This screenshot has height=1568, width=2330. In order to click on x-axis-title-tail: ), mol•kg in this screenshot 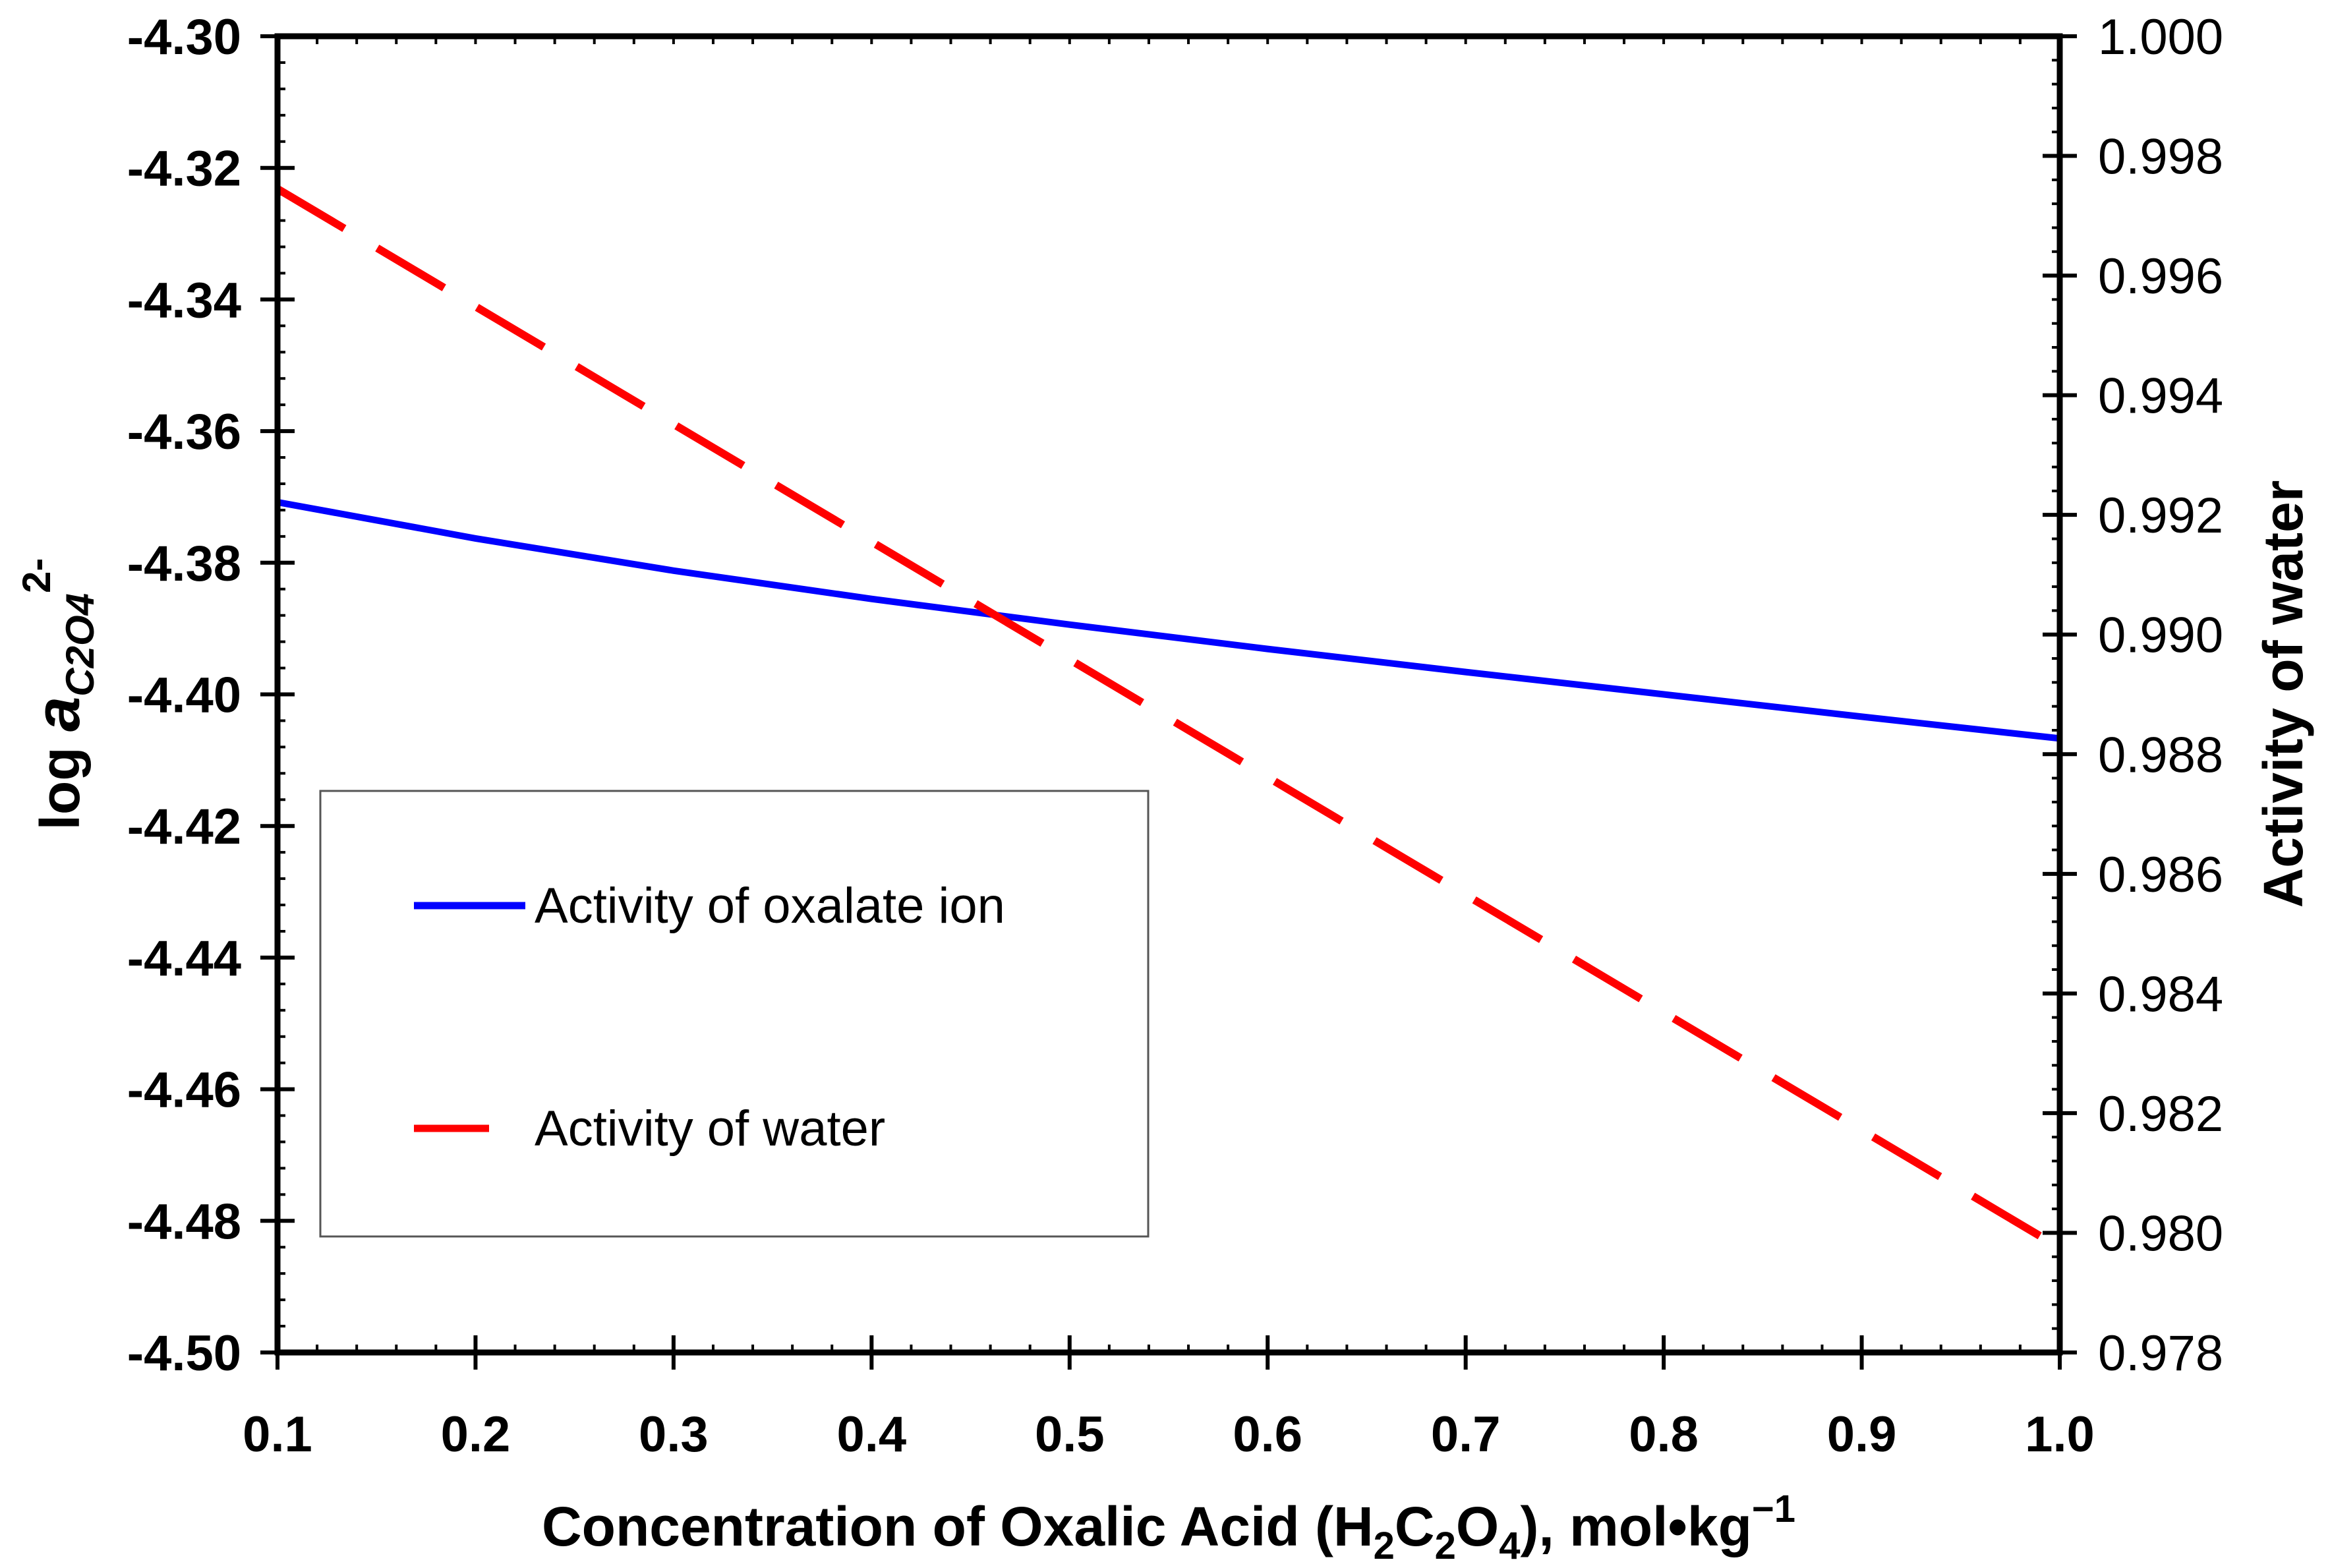, I will do `click(1635, 1526)`.